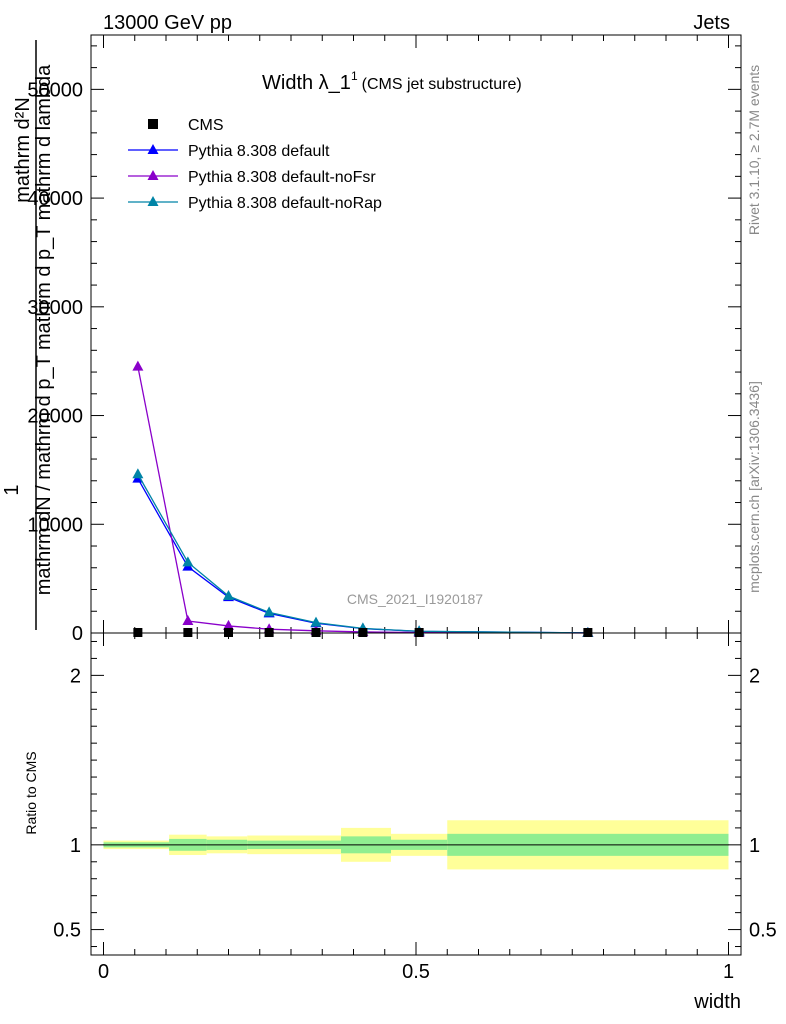  Describe the element at coordinates (754, 846) in the screenshot. I see `ratio-y-tick-label-right: 1` at that location.